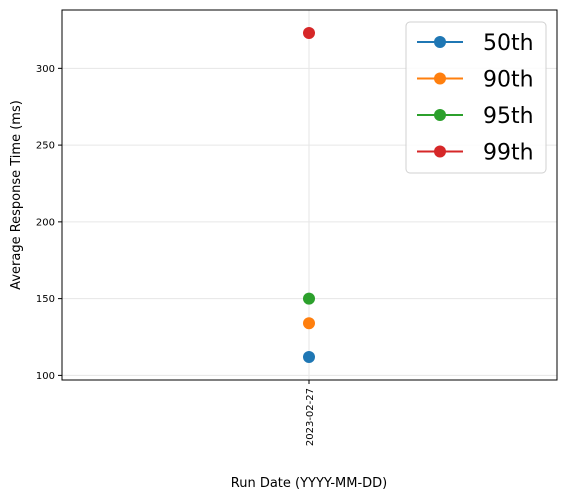 The height and width of the screenshot is (499, 567). Describe the element at coordinates (45, 69) in the screenshot. I see `y-tick-label: 300` at that location.